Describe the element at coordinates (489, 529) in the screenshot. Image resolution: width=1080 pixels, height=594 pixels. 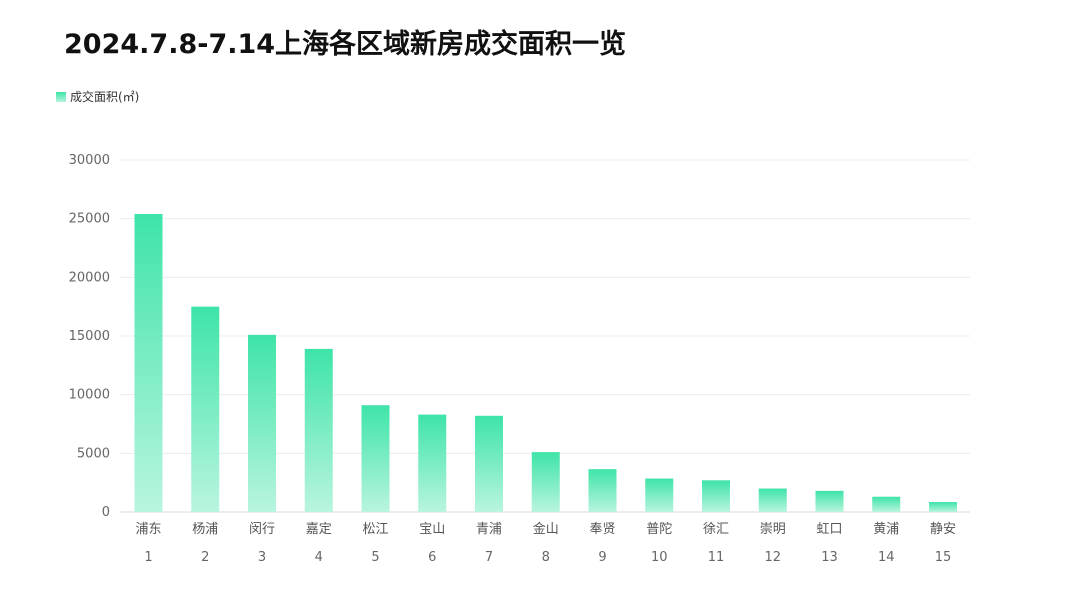
I see `x-category-label: 青浦` at that location.